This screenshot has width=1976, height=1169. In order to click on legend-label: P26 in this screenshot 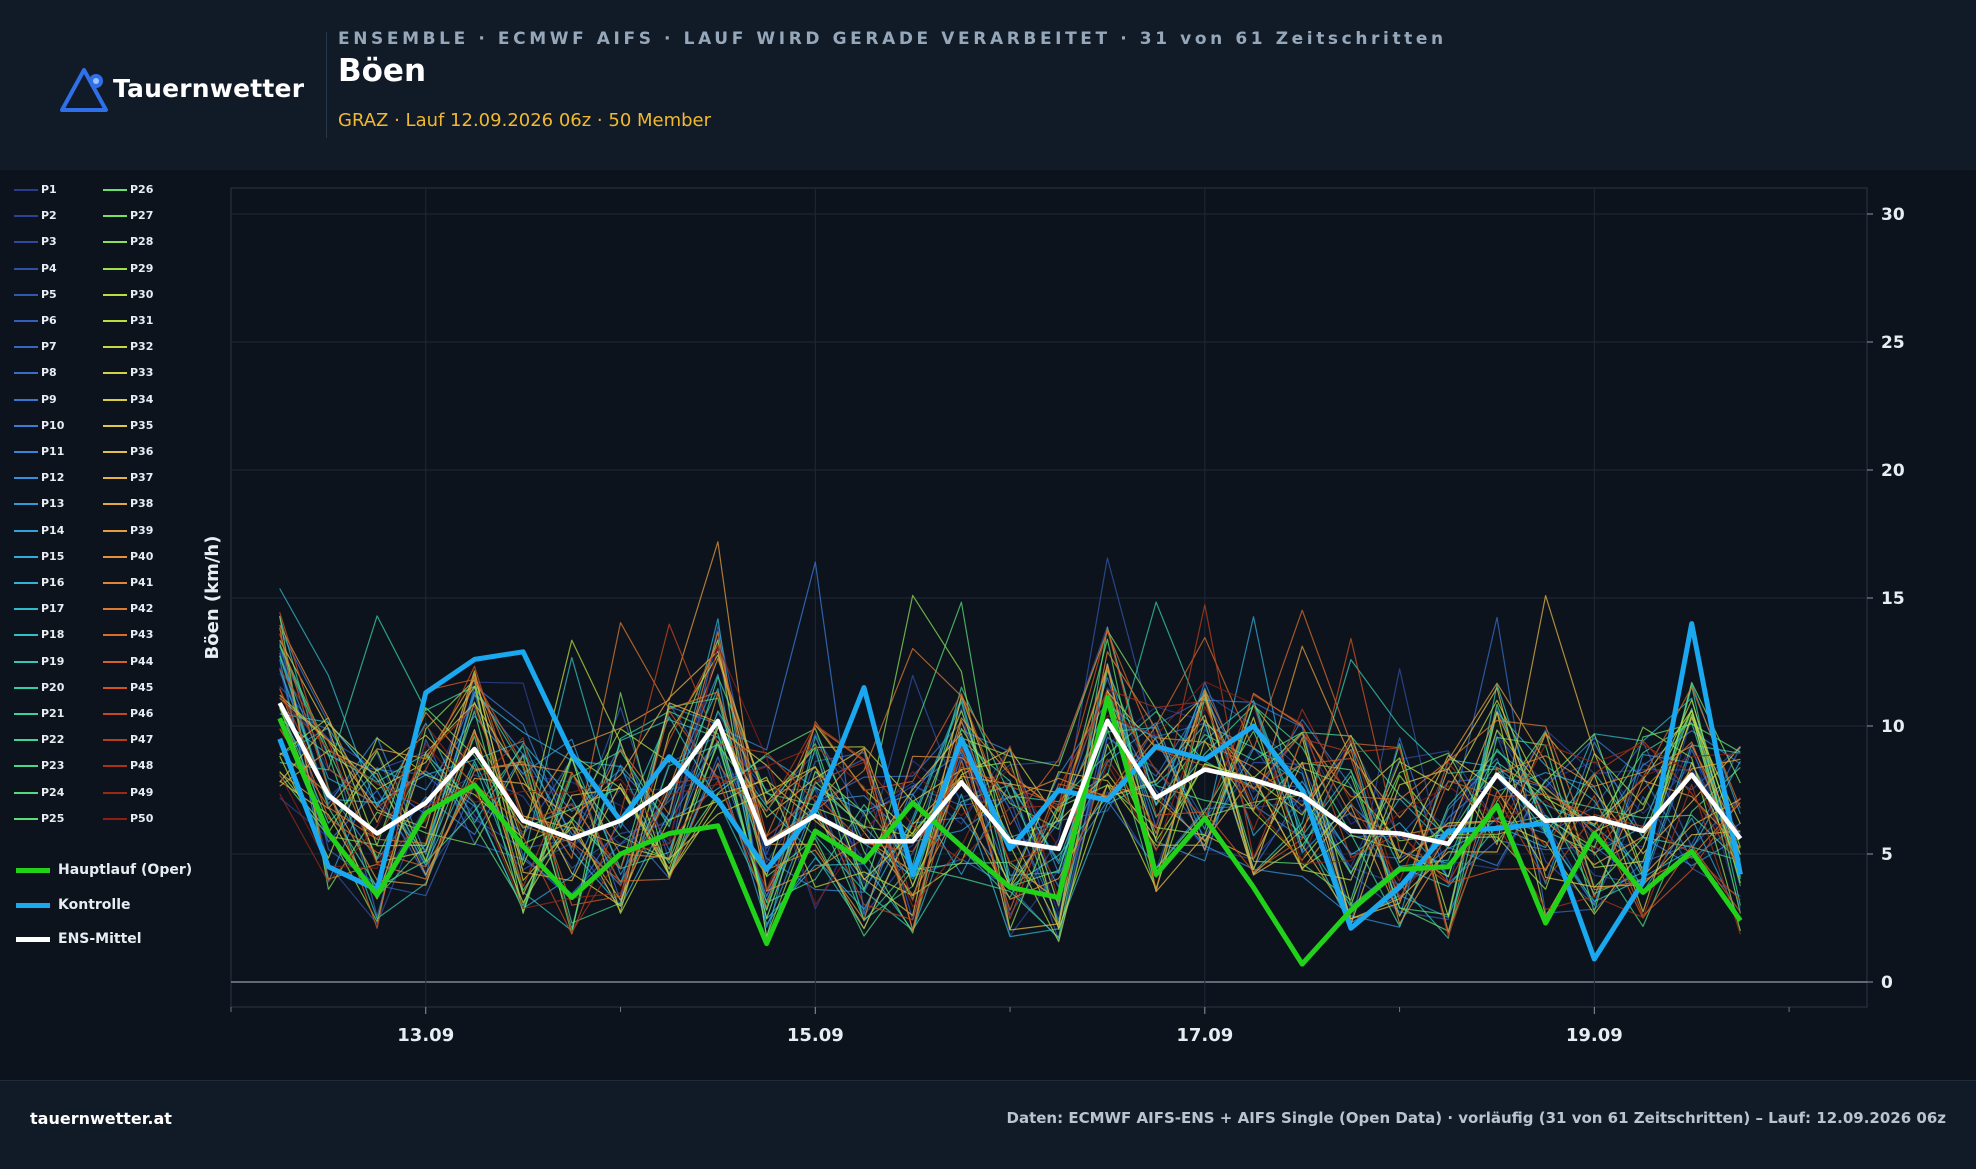, I will do `click(142, 189)`.